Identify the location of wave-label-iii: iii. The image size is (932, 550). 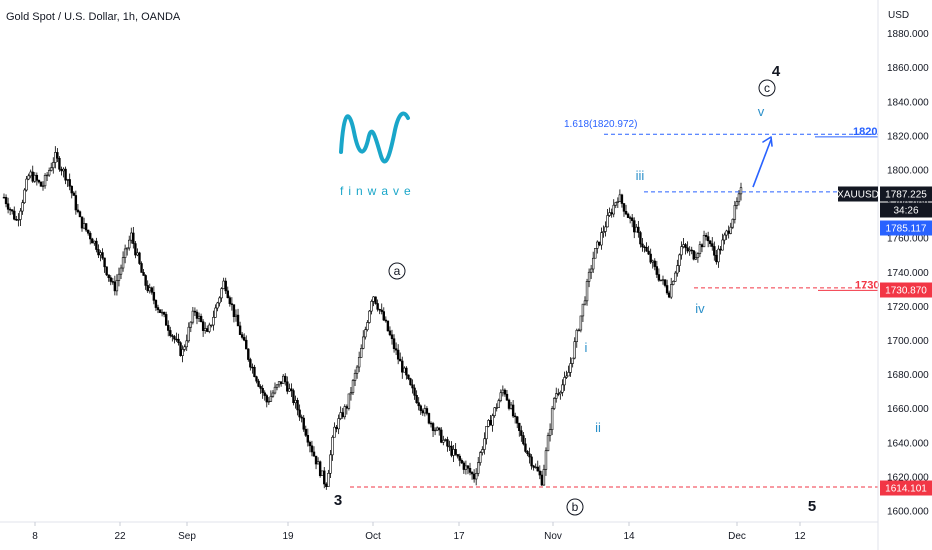
(640, 175).